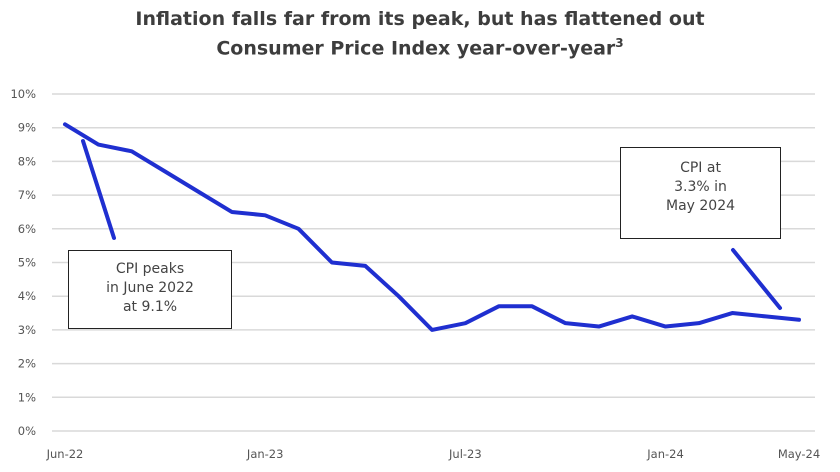  Describe the element at coordinates (27, 397) in the screenshot. I see `y-tick-label: 1%` at that location.